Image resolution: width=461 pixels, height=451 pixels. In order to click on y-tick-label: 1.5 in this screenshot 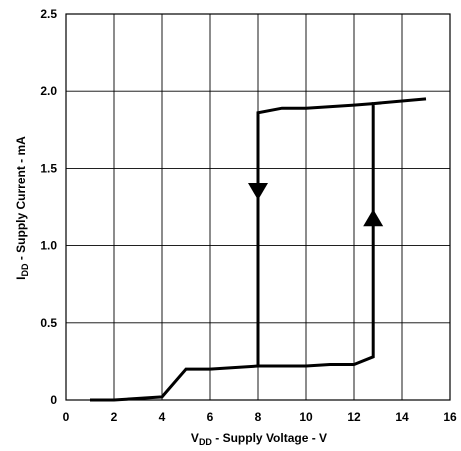, I will do `click(48, 168)`.